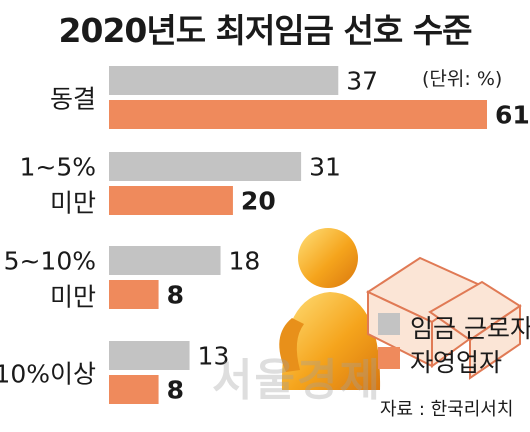 Image resolution: width=530 pixels, height=432 pixels. Describe the element at coordinates (512, 115) in the screenshot. I see `data-label: 61` at that location.